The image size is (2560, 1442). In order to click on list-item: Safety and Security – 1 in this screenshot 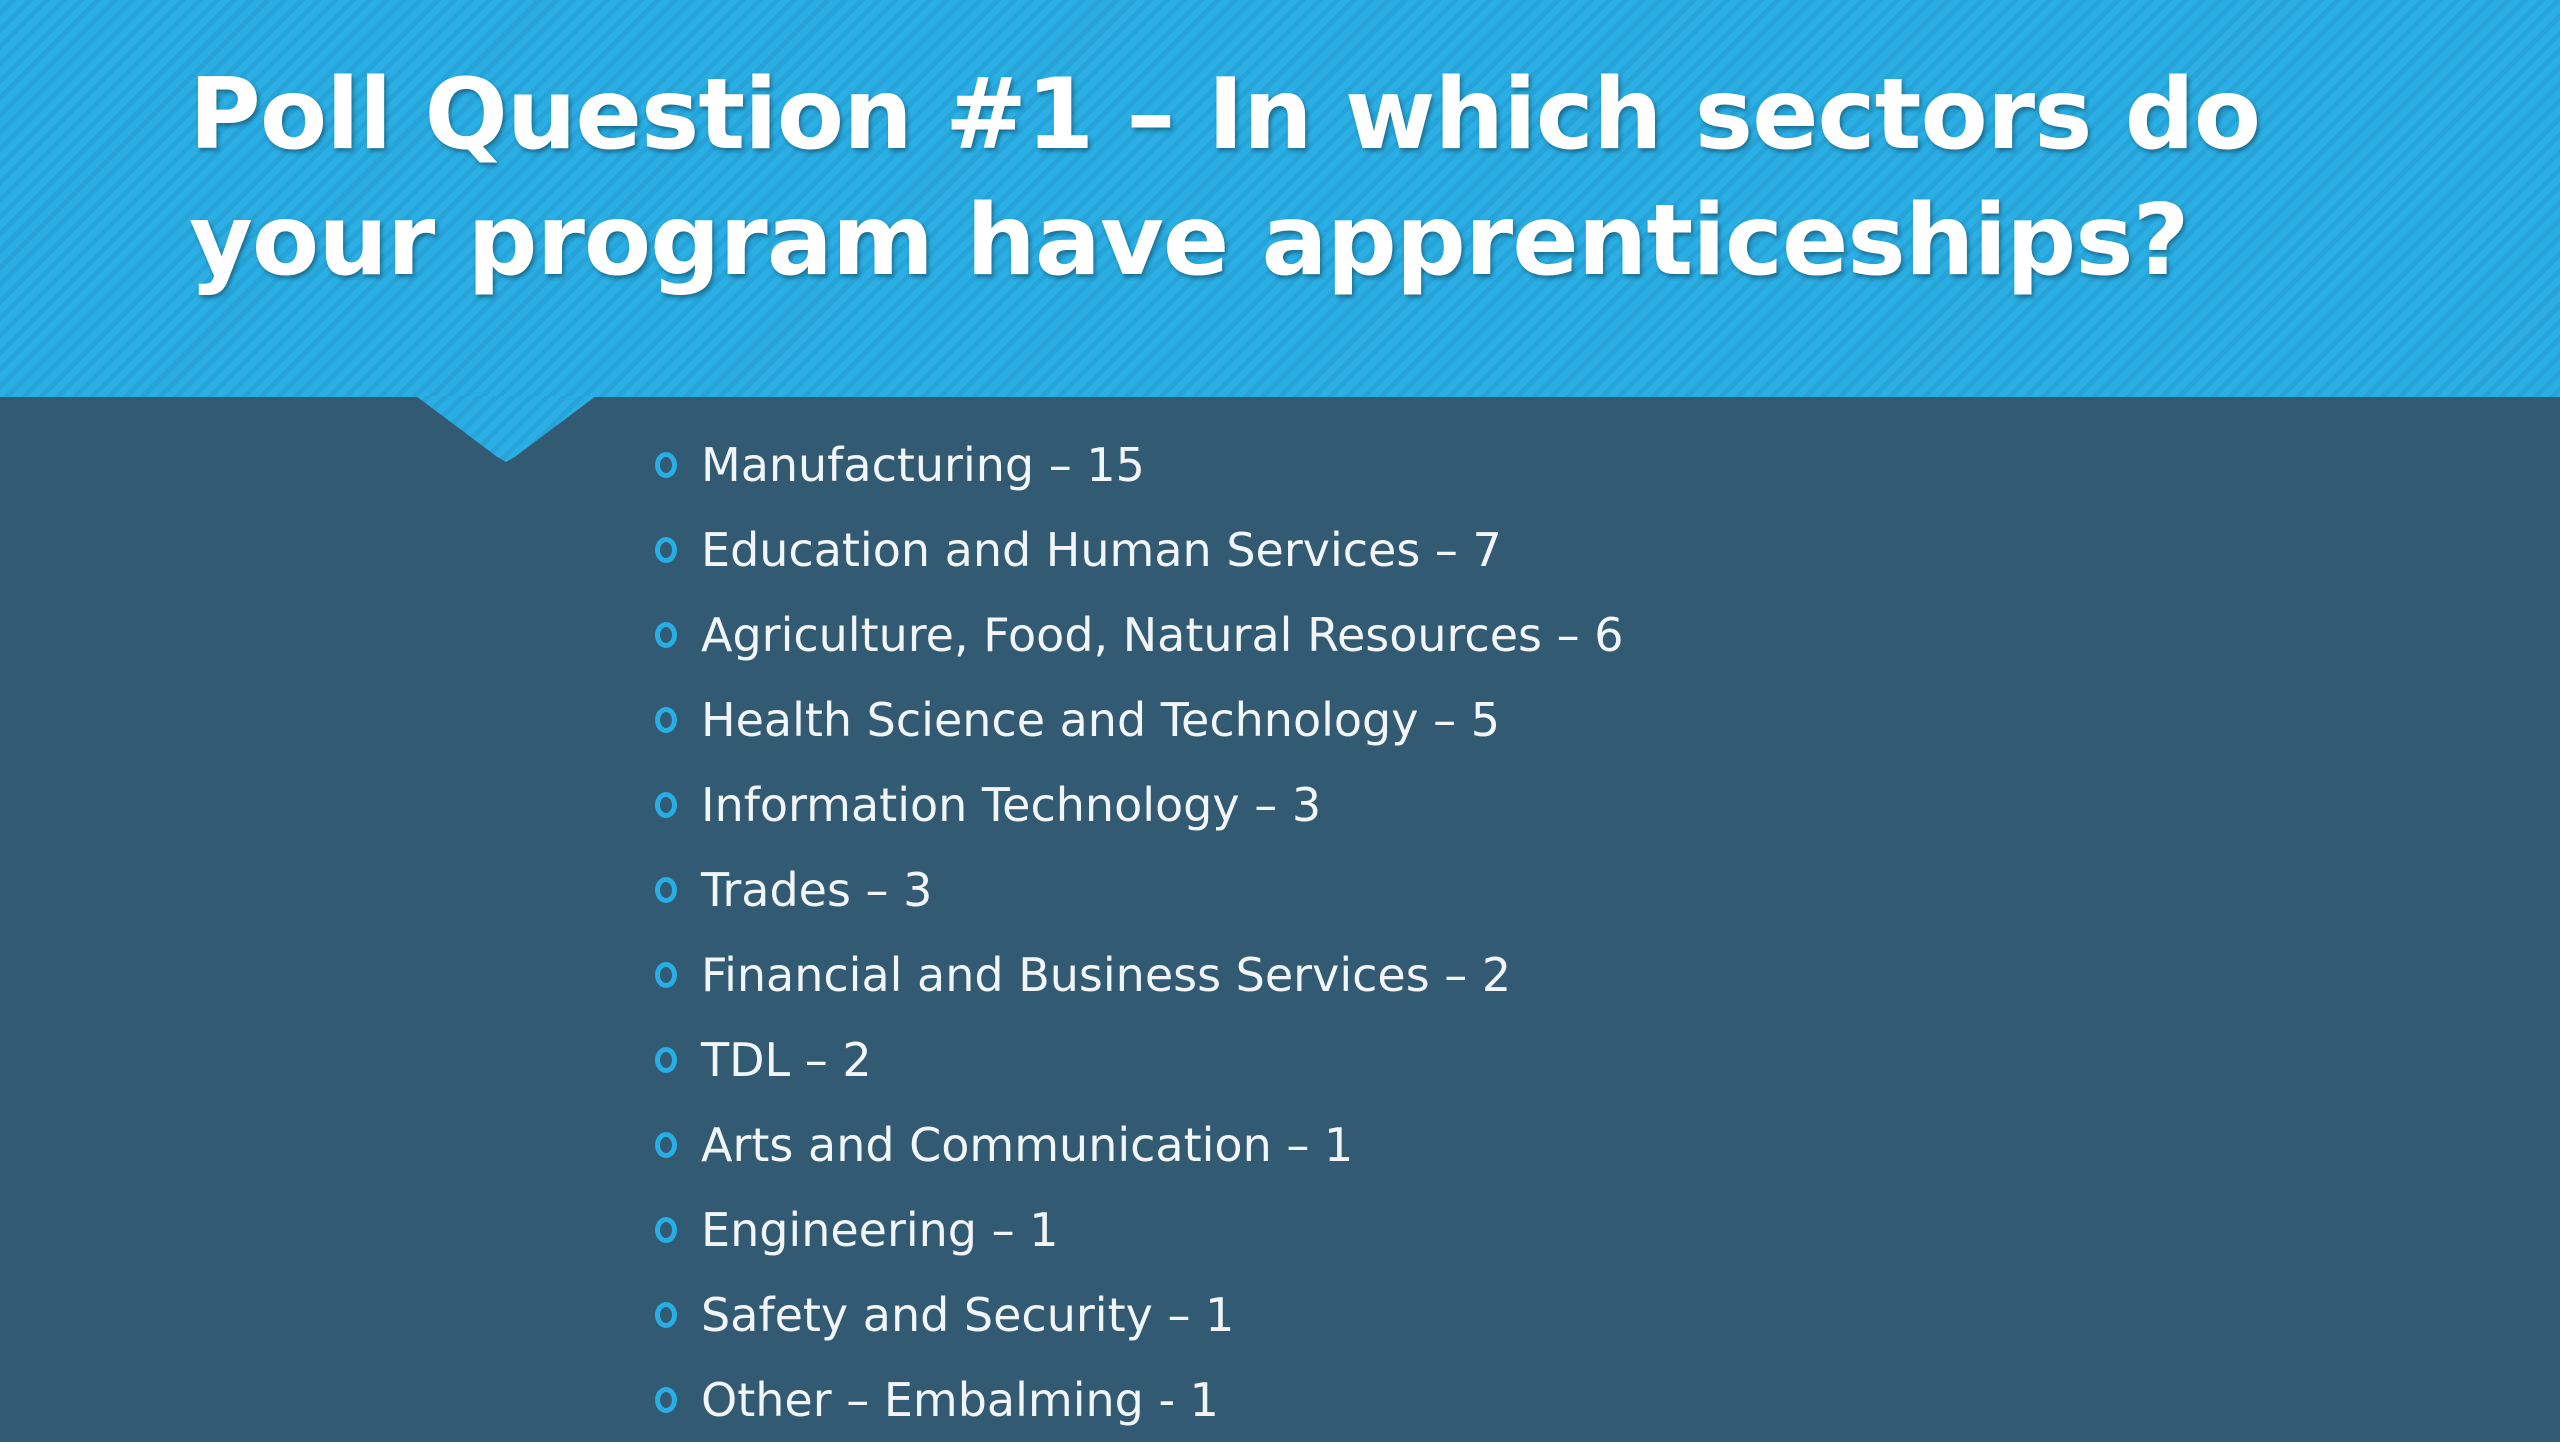, I will do `click(1139, 1314)`.